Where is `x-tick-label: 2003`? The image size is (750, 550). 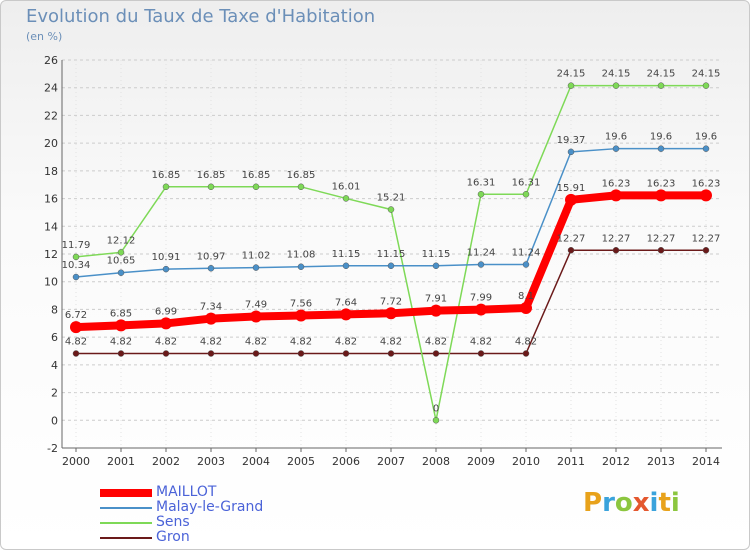
x-tick-label: 2003 is located at coordinates (211, 461).